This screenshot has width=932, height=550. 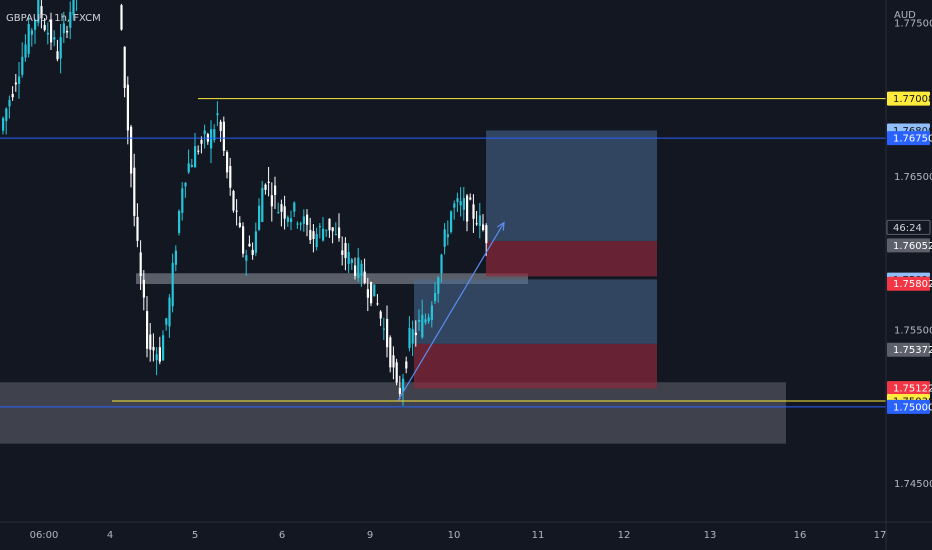 What do you see at coordinates (913, 177) in the screenshot?
I see `y-tick-label: 1.76500` at bounding box center [913, 177].